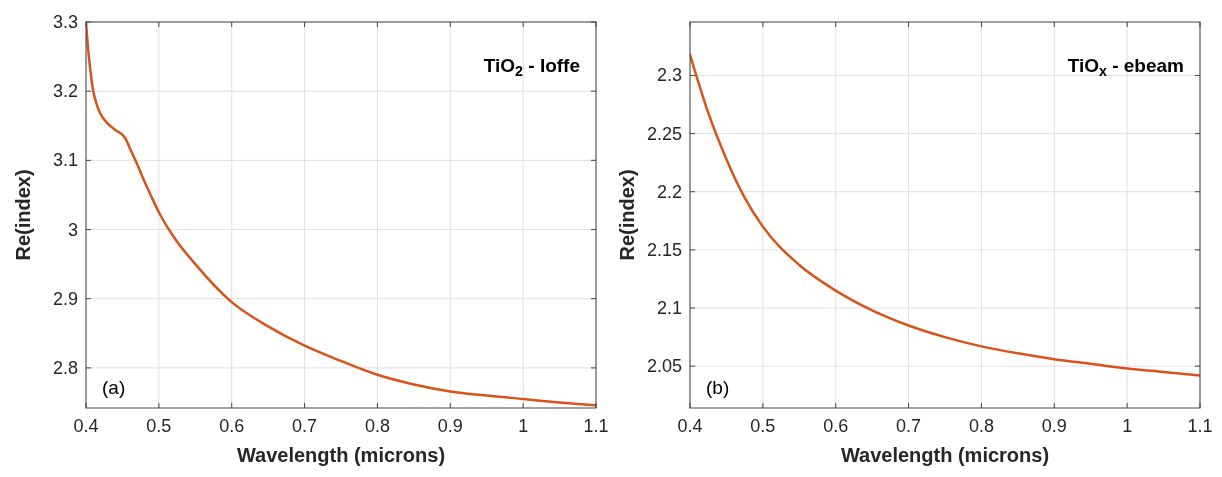  I want to click on y-tick-label: 2.9, so click(65, 298).